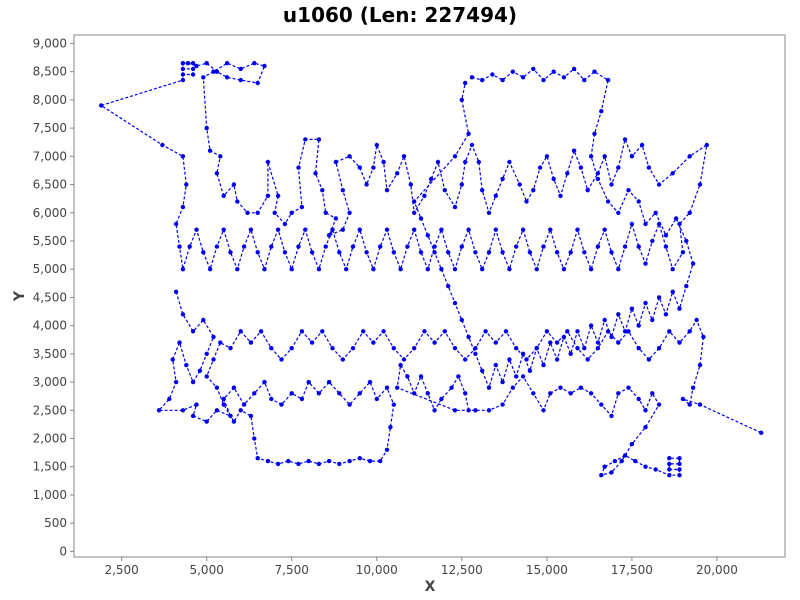 This screenshot has width=800, height=600. Describe the element at coordinates (538, 420) in the screenshot. I see `series-line` at that location.